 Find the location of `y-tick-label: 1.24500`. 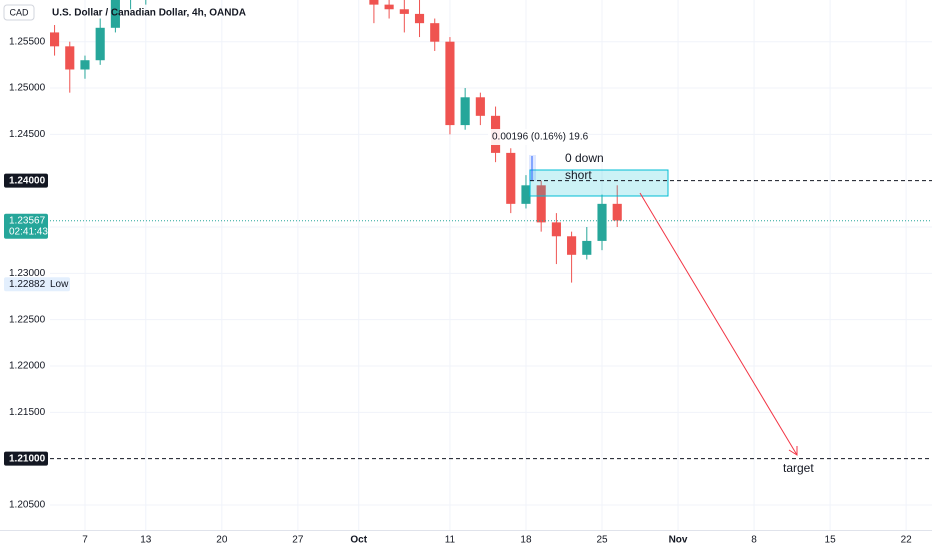

y-tick-label: 1.24500 is located at coordinates (27, 134).